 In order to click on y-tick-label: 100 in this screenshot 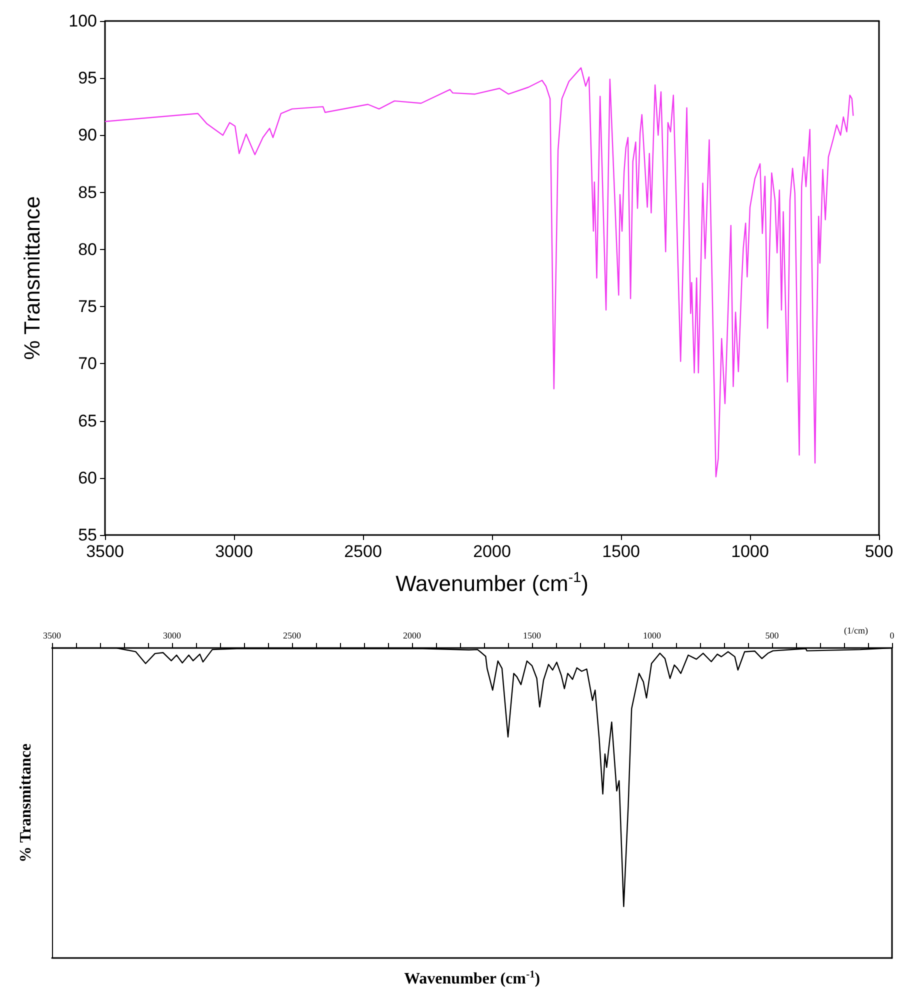, I will do `click(82, 21)`.